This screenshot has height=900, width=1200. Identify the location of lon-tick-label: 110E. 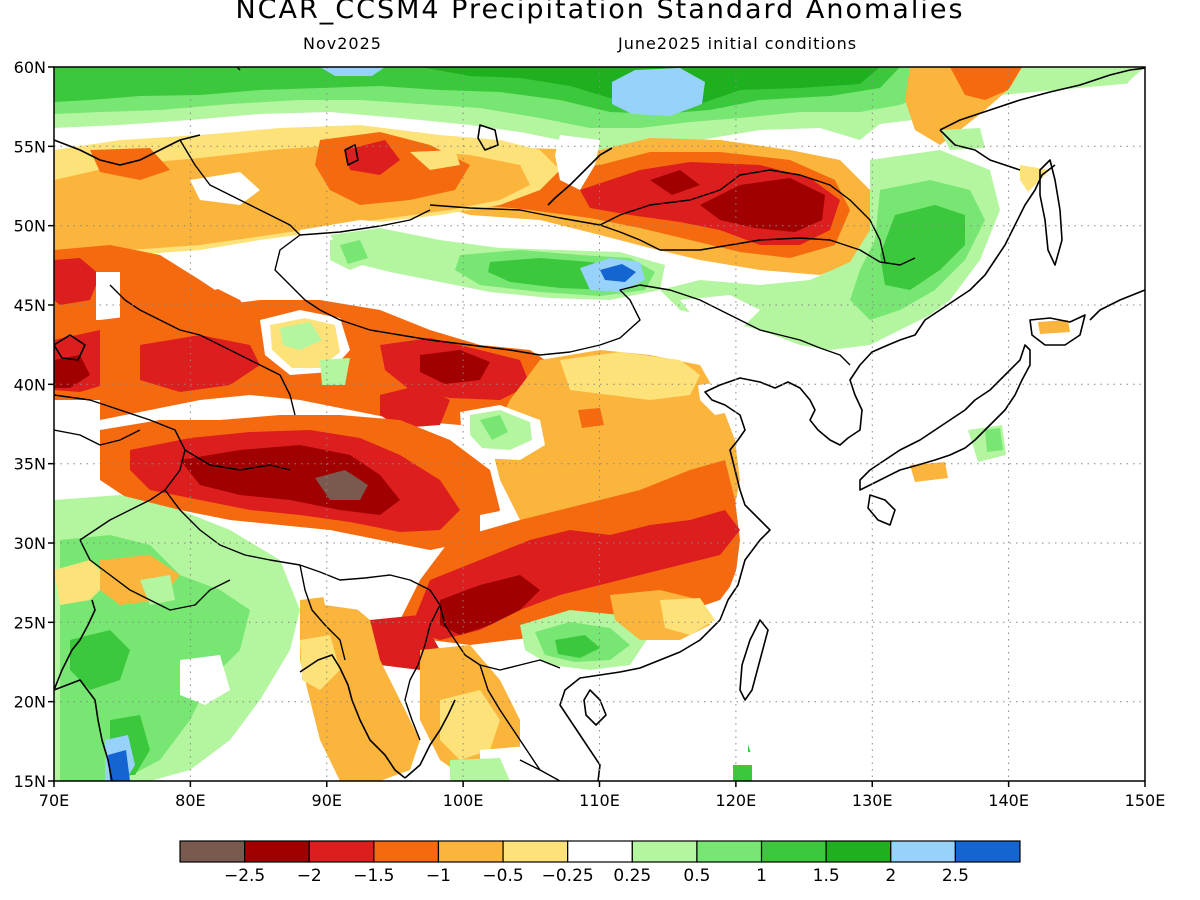
(599, 800).